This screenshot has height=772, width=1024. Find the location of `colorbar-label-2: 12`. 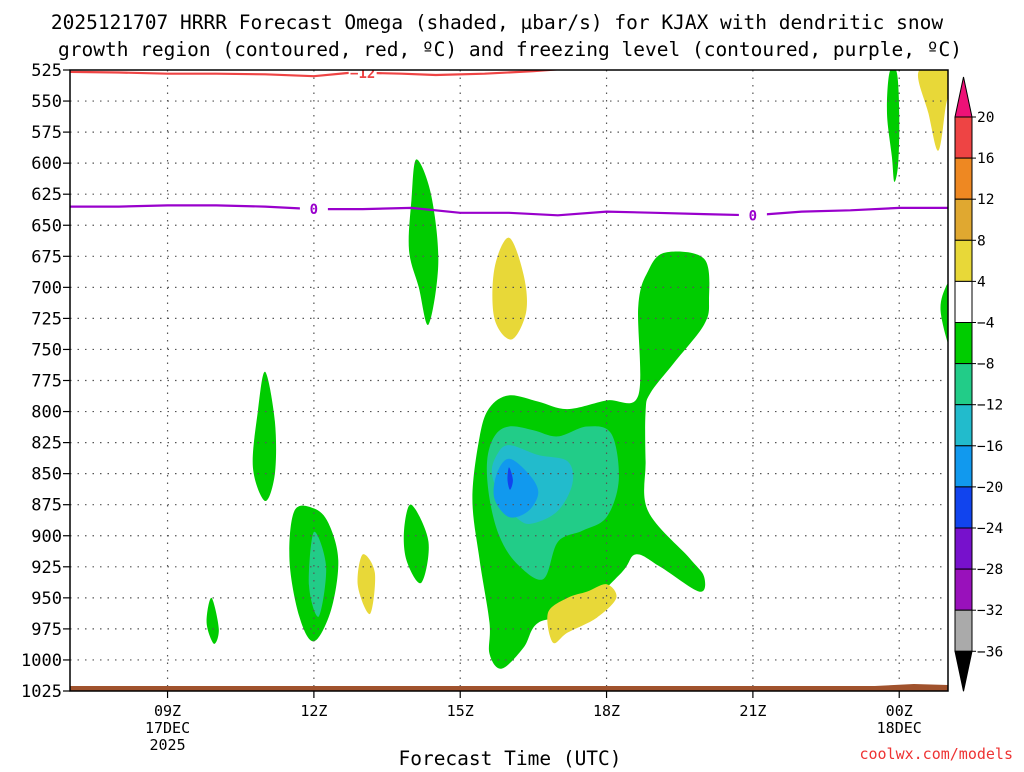

colorbar-label-2: 12 is located at coordinates (985, 200).